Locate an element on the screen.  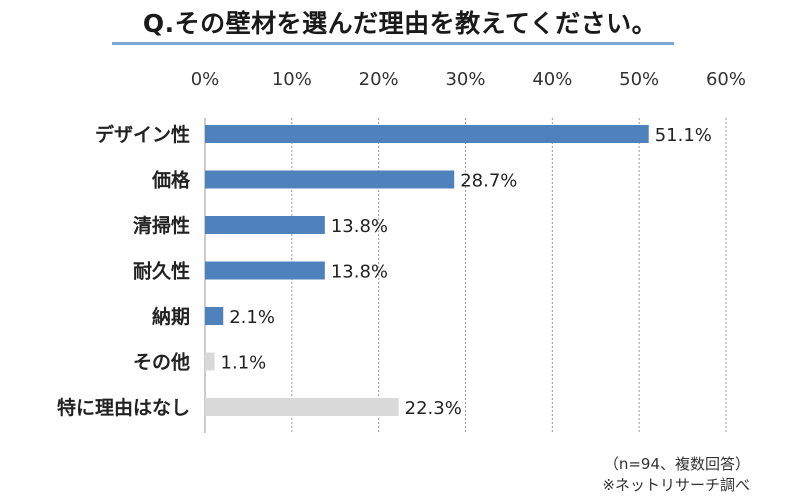
x-tick-label: 0% is located at coordinates (205, 79).